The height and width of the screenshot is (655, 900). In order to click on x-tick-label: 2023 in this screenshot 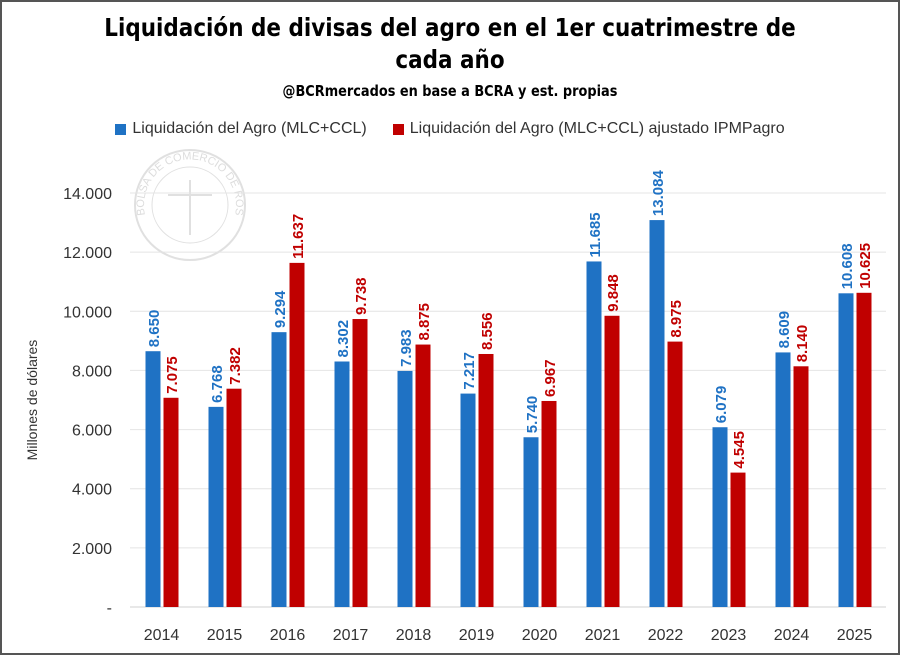, I will do `click(729, 635)`.